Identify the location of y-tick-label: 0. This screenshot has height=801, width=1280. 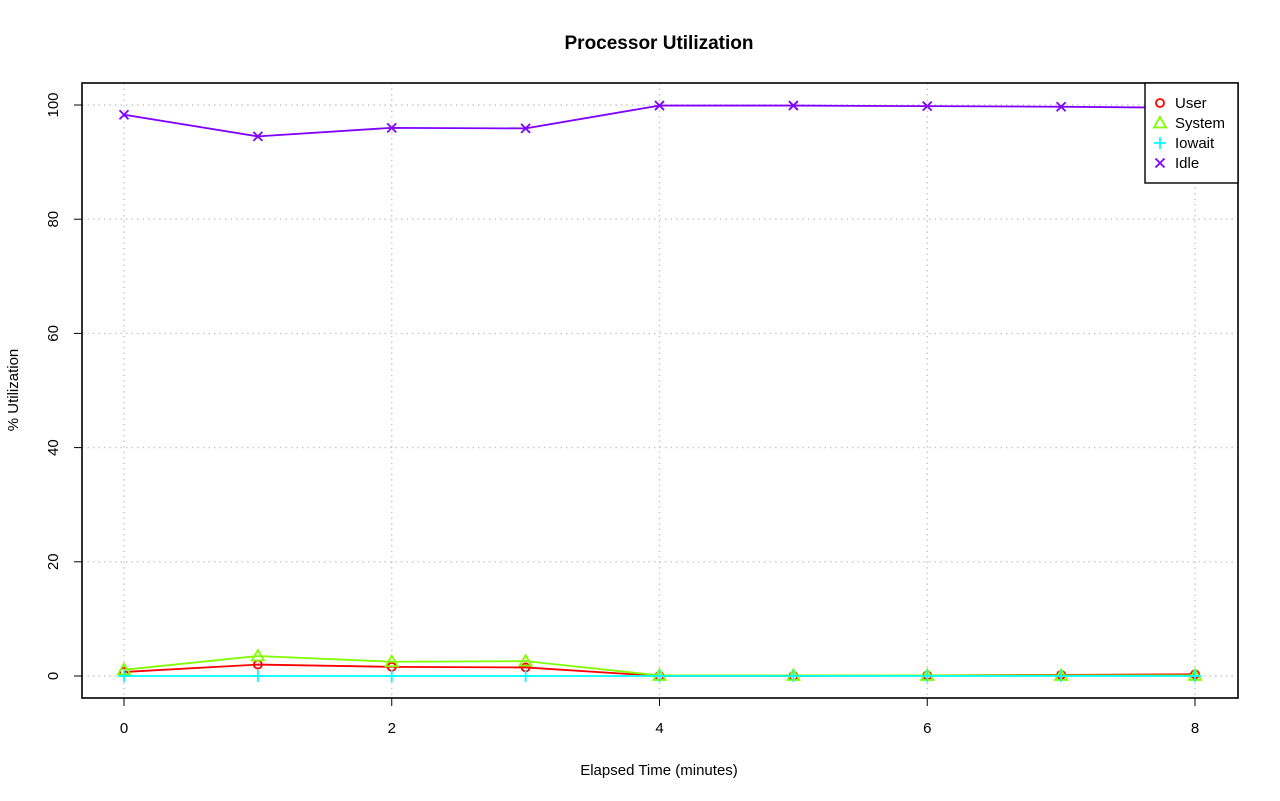
(53, 676).